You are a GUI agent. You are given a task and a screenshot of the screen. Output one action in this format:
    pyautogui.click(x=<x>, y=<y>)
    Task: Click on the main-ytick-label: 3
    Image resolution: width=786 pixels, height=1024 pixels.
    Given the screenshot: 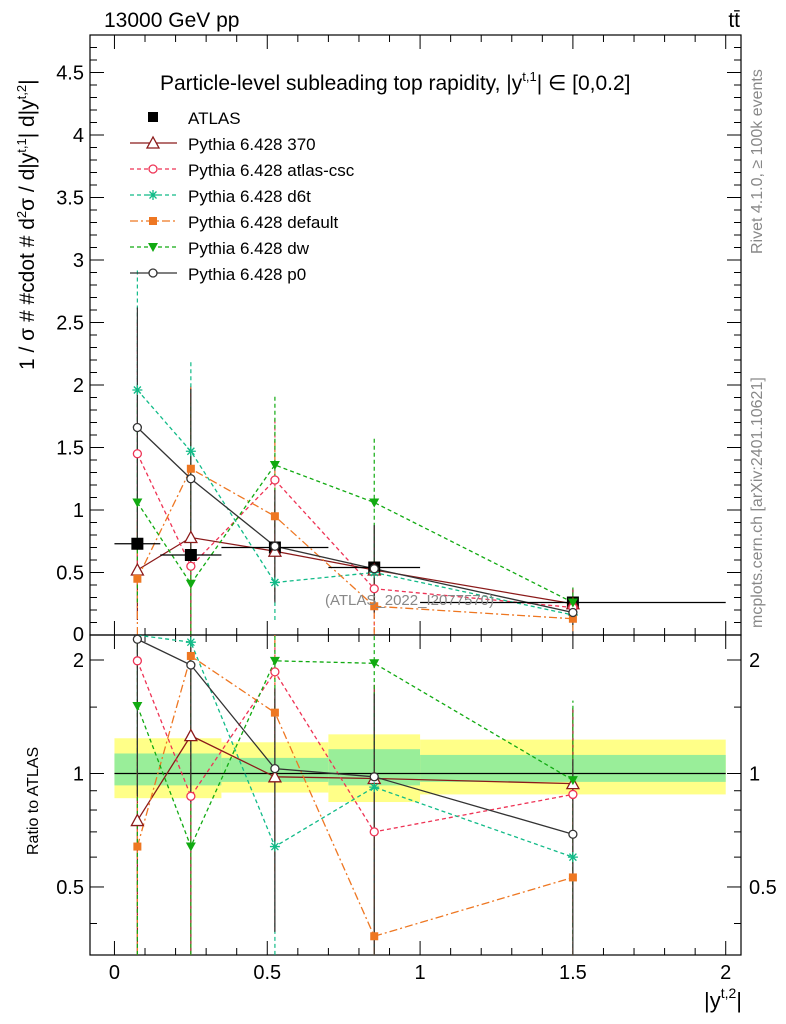 What is the action you would take?
    pyautogui.click(x=78, y=261)
    